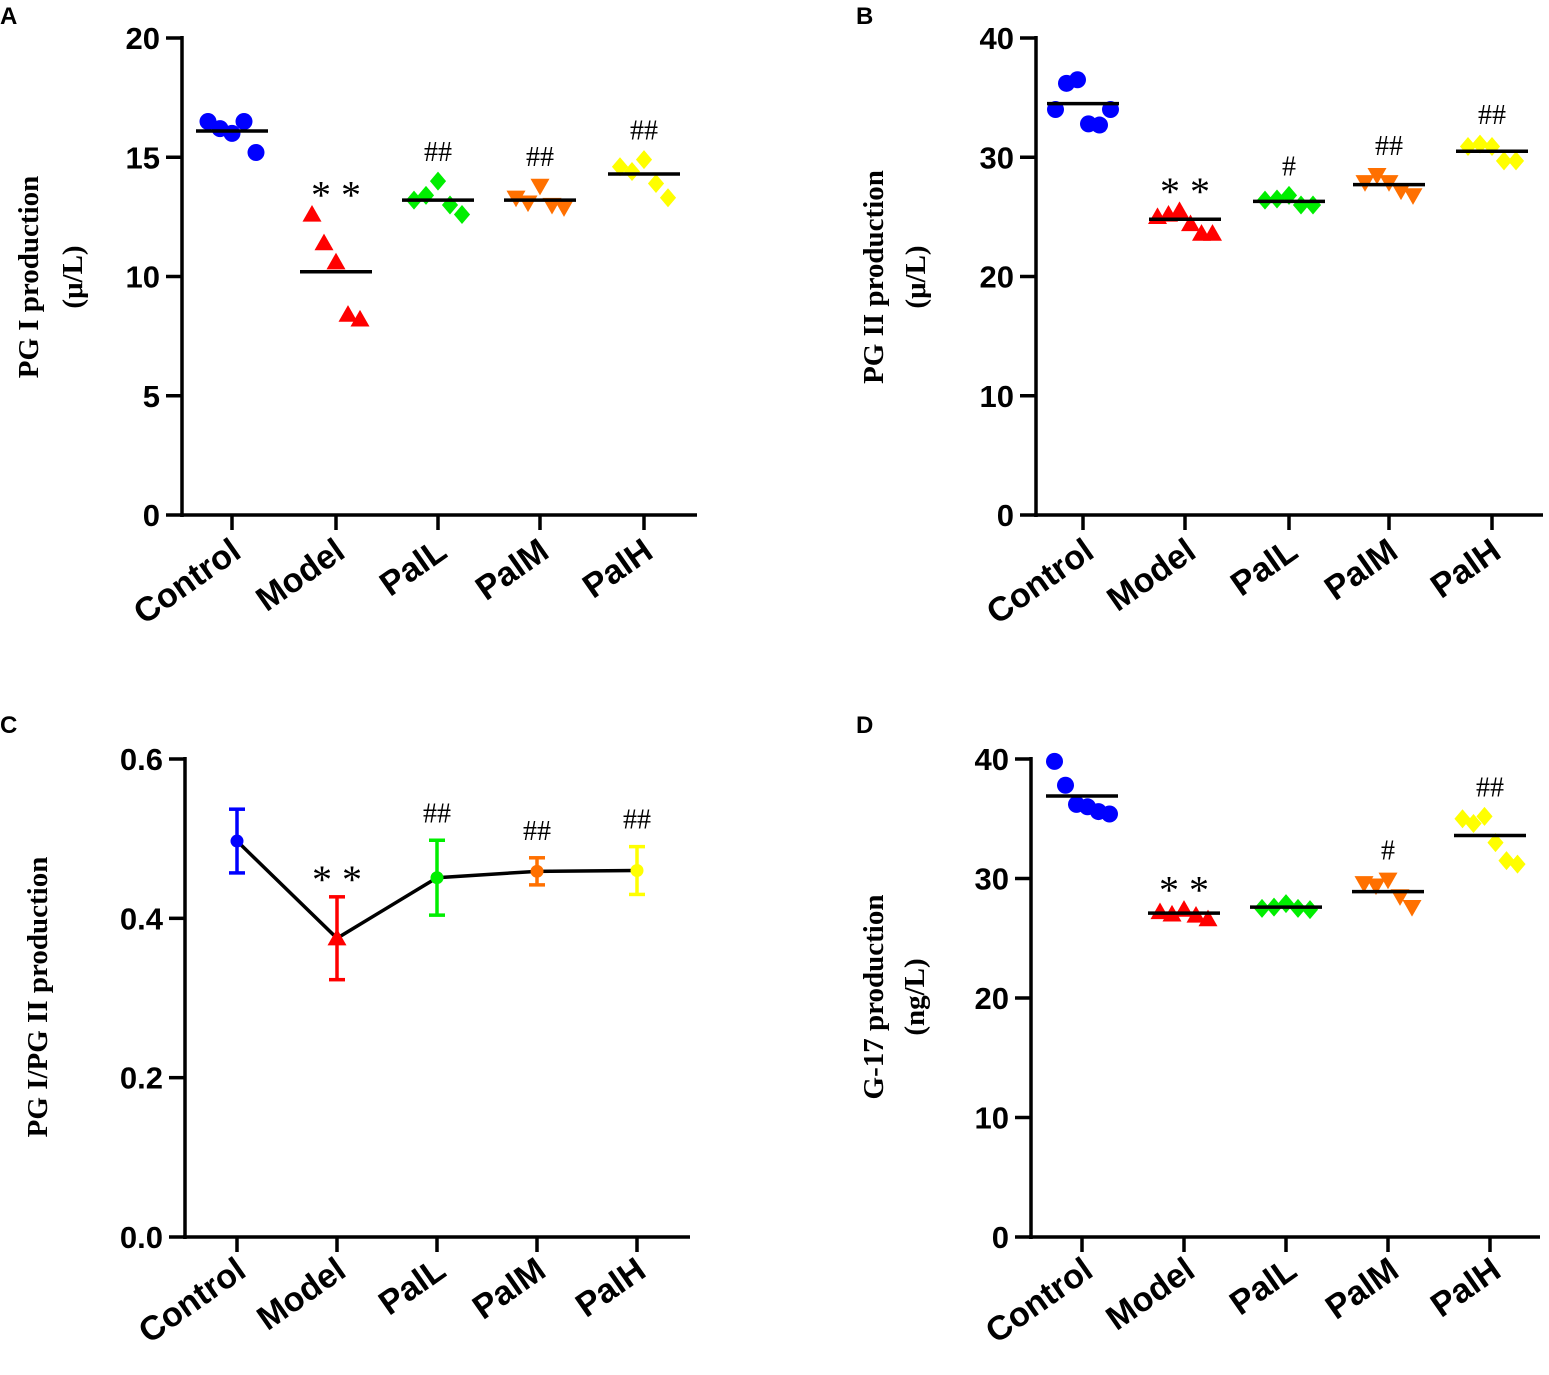 The image size is (1549, 1375). I want to click on y-tick-label: 0.6, so click(141, 759).